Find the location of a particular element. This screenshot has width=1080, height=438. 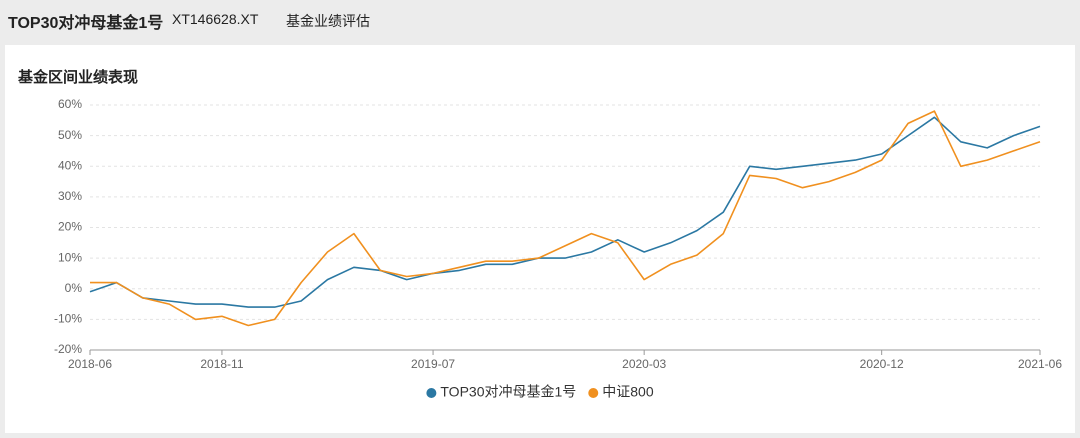

x-tick-label: 2021-06 is located at coordinates (1040, 364).